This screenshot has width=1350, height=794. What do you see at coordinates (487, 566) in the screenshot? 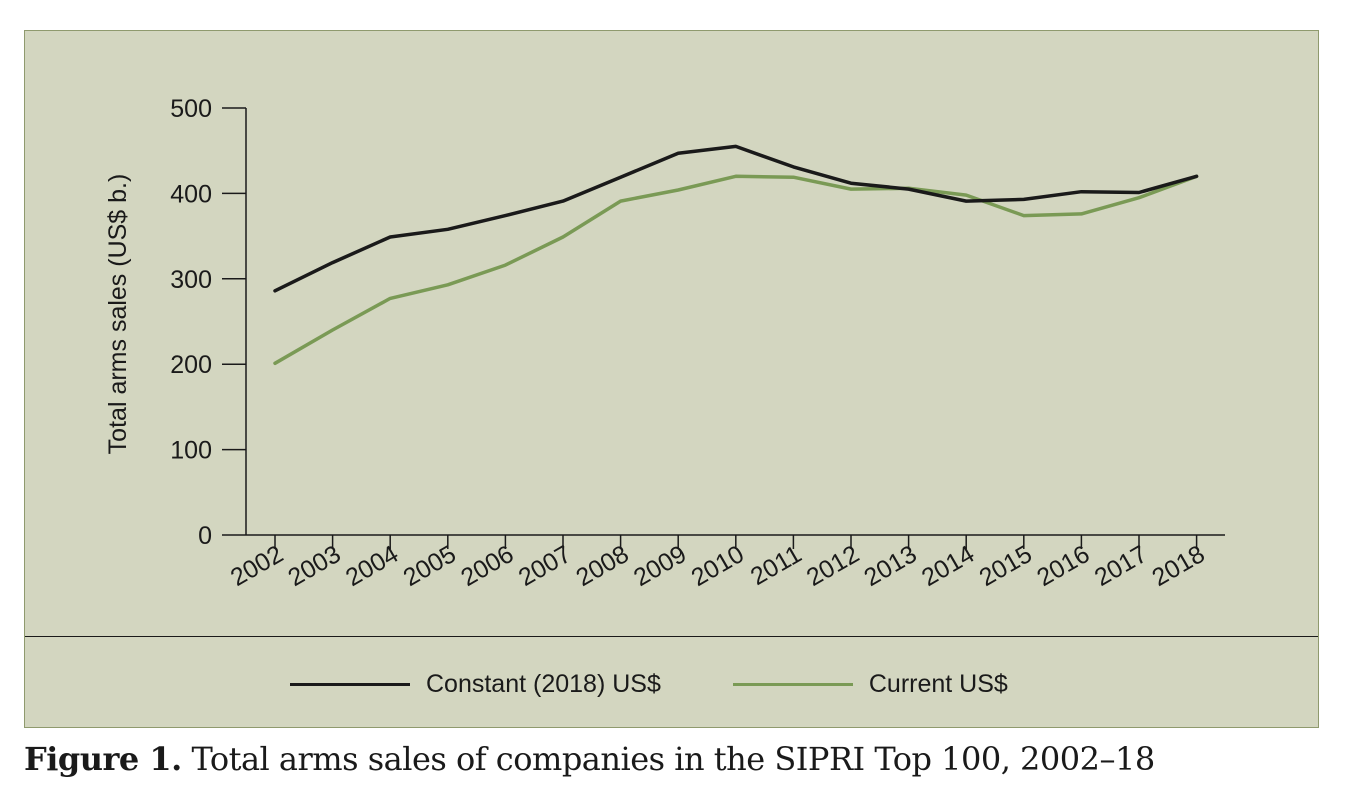
I see `x-tick-label: 2006` at bounding box center [487, 566].